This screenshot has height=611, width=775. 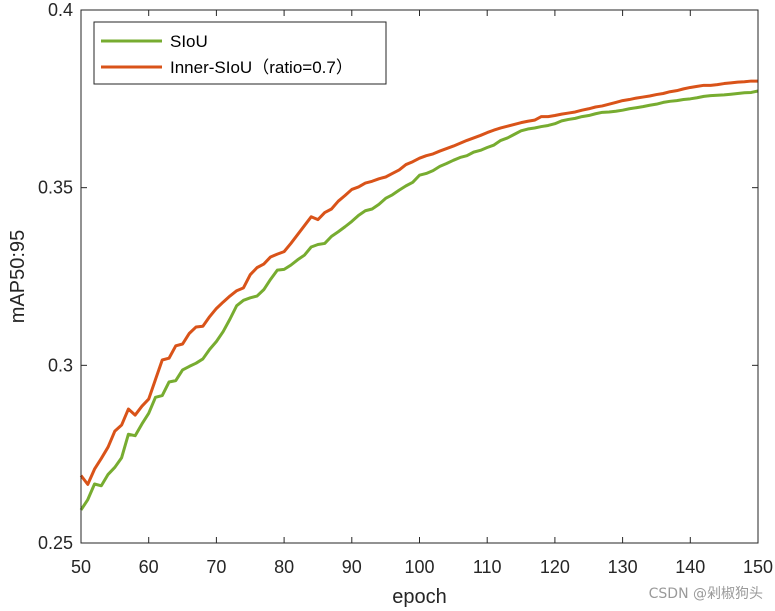 I want to click on legend-label-siou: SIoU, so click(x=189, y=41).